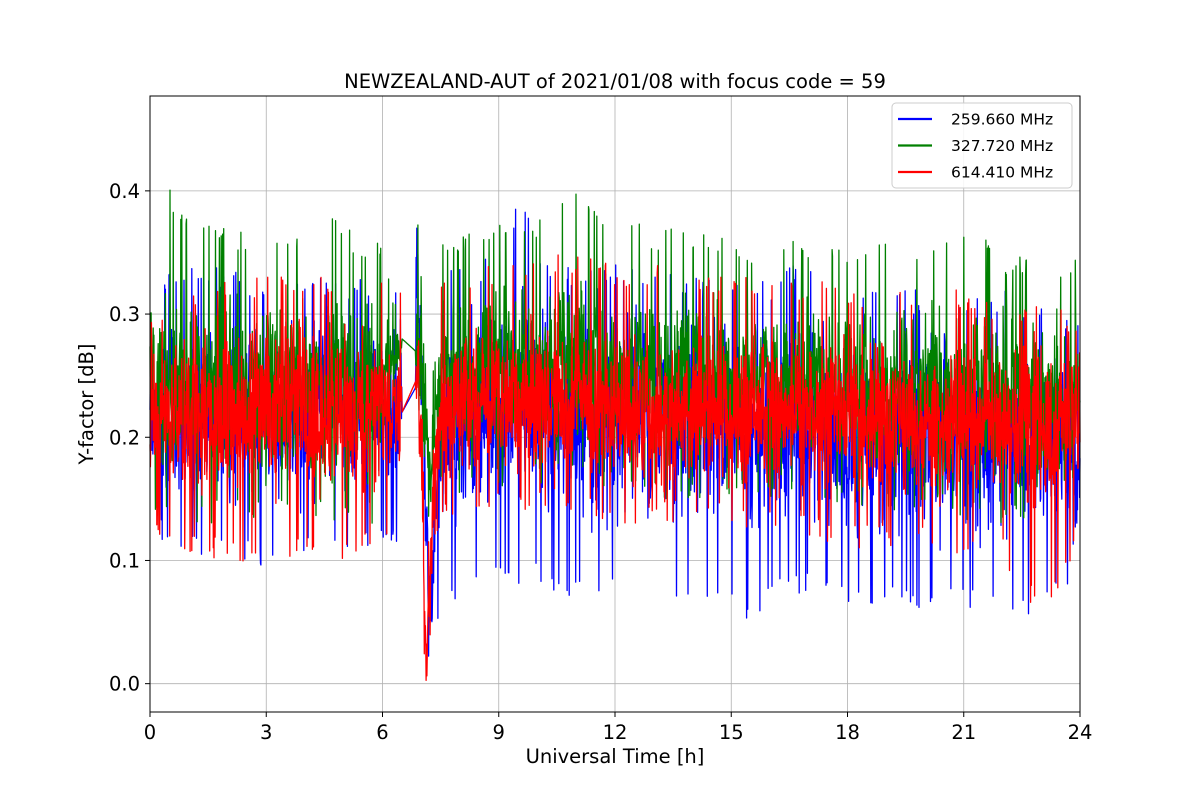 The height and width of the screenshot is (800, 1200). I want to click on legend-label: 614.410 MHz, so click(1002, 173).